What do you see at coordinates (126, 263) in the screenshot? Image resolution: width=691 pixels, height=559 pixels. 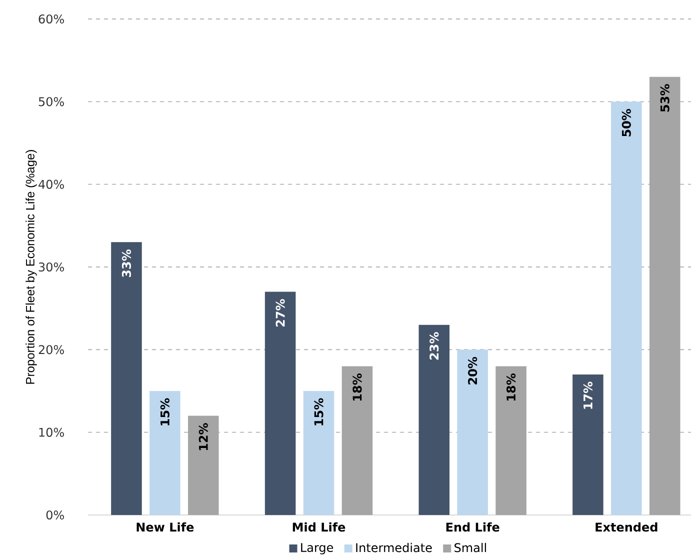 I see `data-label: 33%` at bounding box center [126, 263].